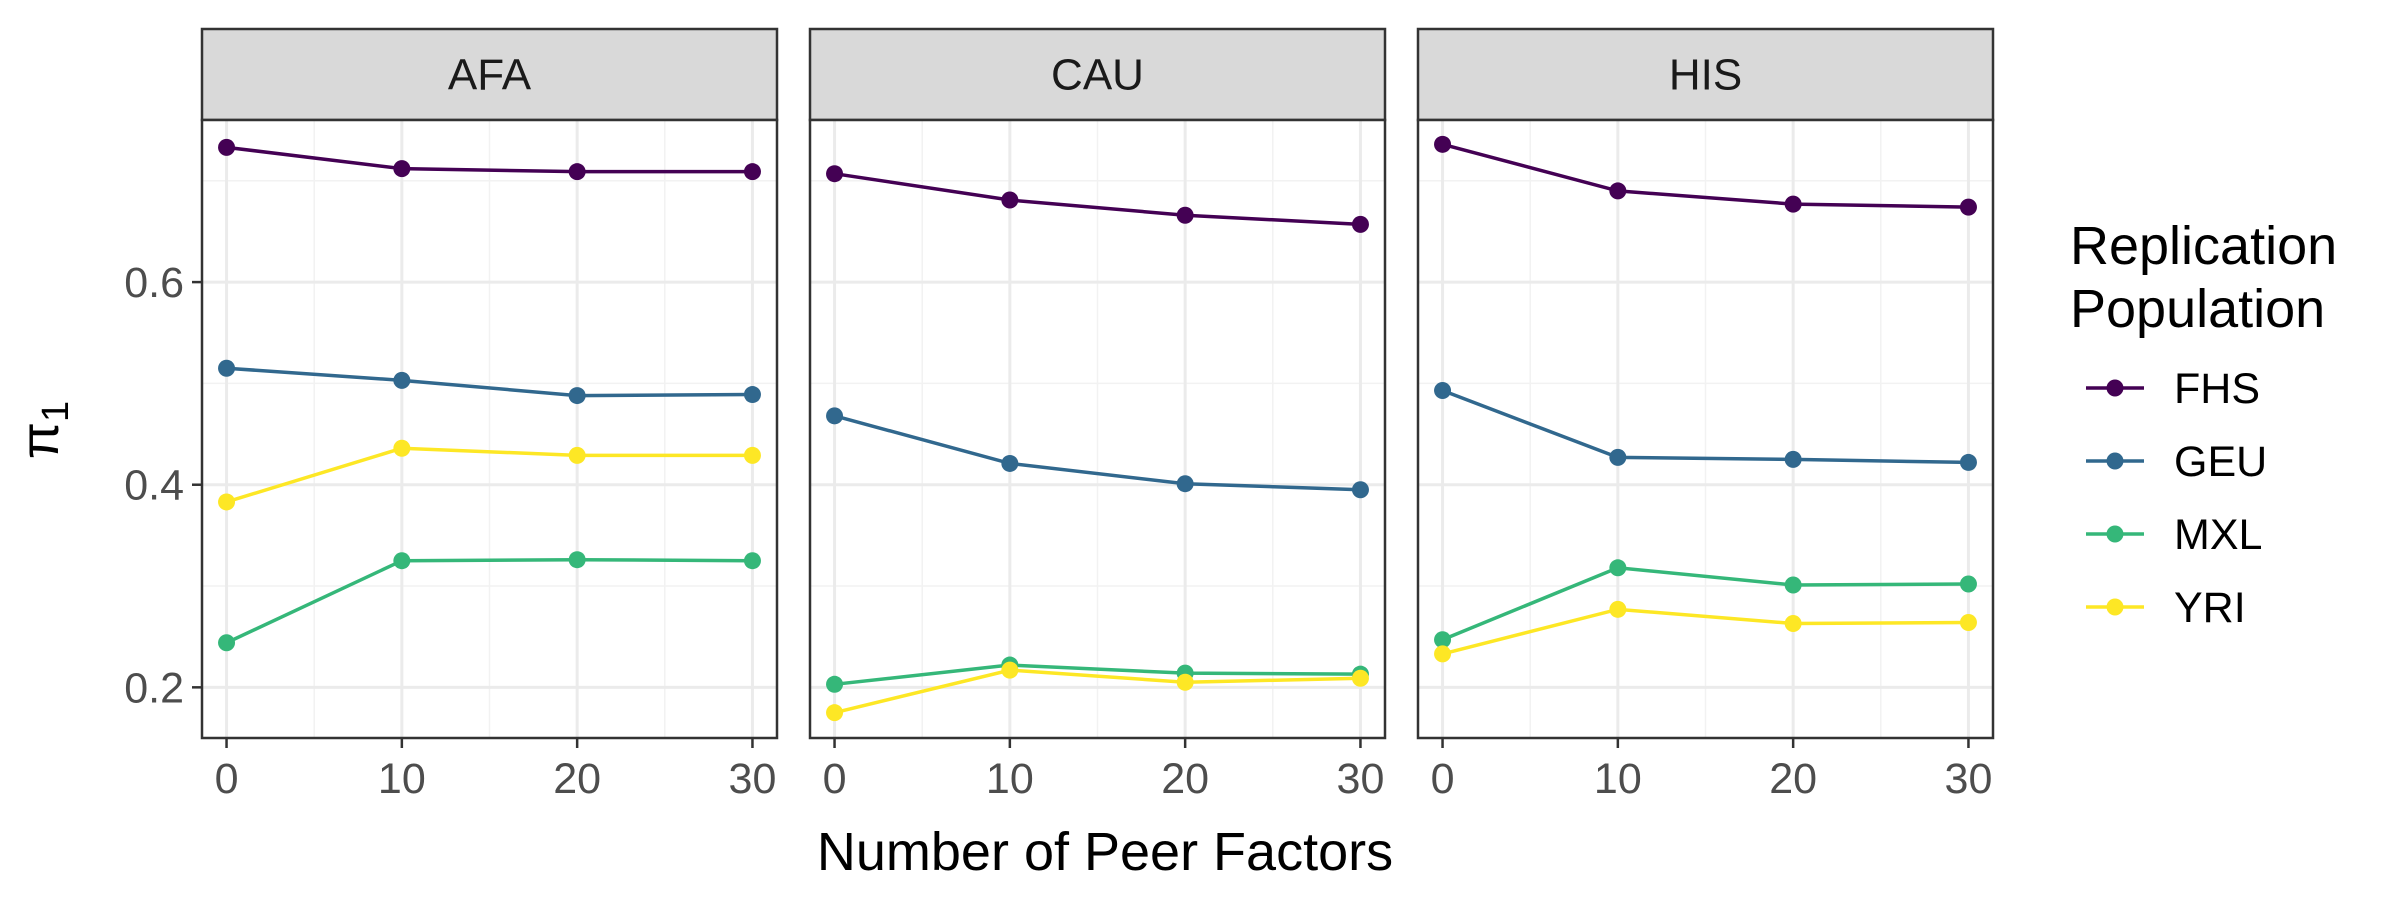 Image resolution: width=2400 pixels, height=905 pixels. I want to click on legend-label: YRI, so click(2210, 608).